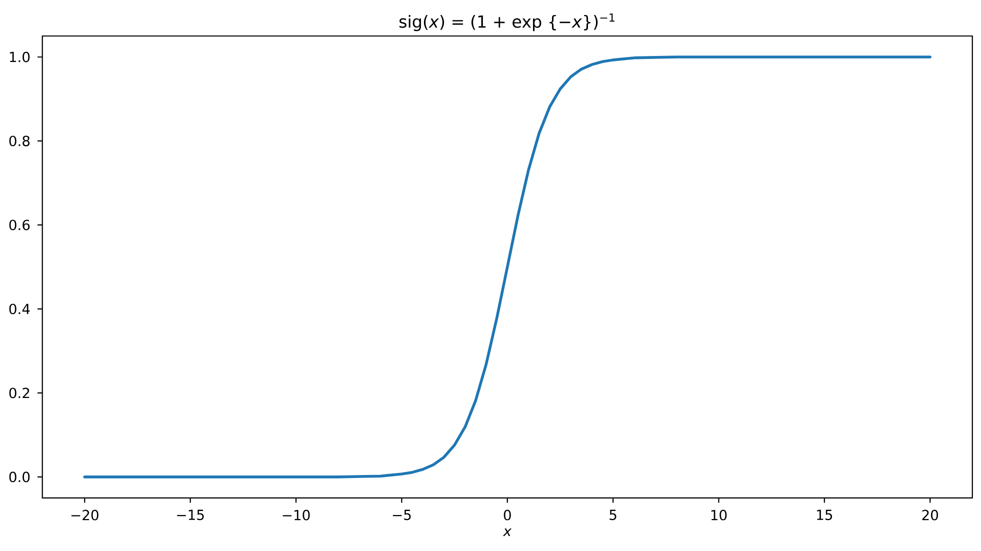 The height and width of the screenshot is (551, 981). I want to click on y-tick-label: 0.0, so click(19, 477).